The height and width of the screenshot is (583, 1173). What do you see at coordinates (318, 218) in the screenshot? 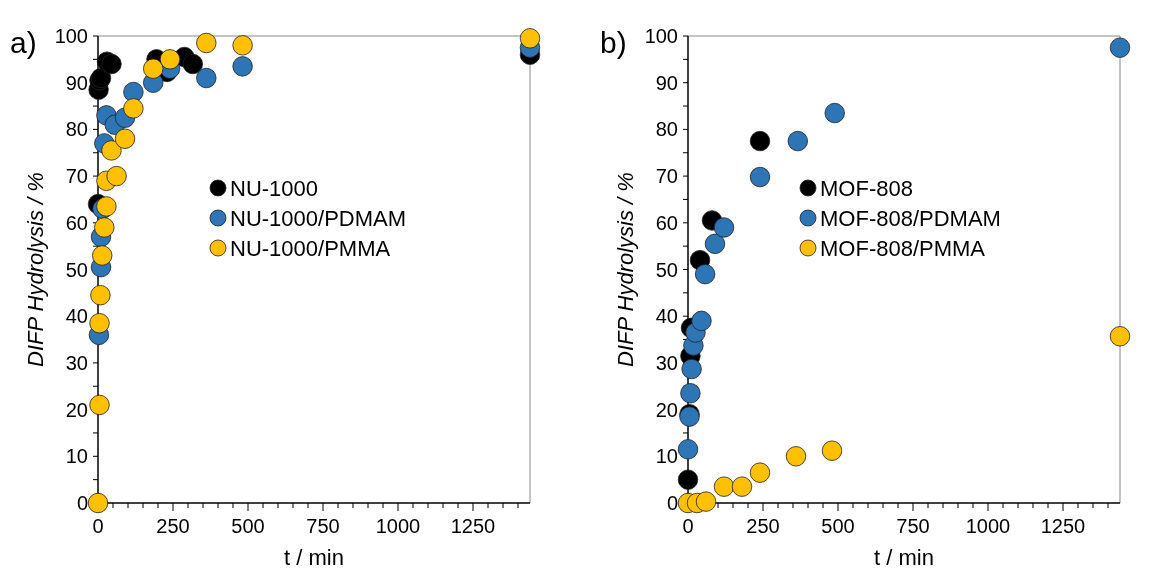
I see `legend-label: NU-1000/PDMAM` at bounding box center [318, 218].